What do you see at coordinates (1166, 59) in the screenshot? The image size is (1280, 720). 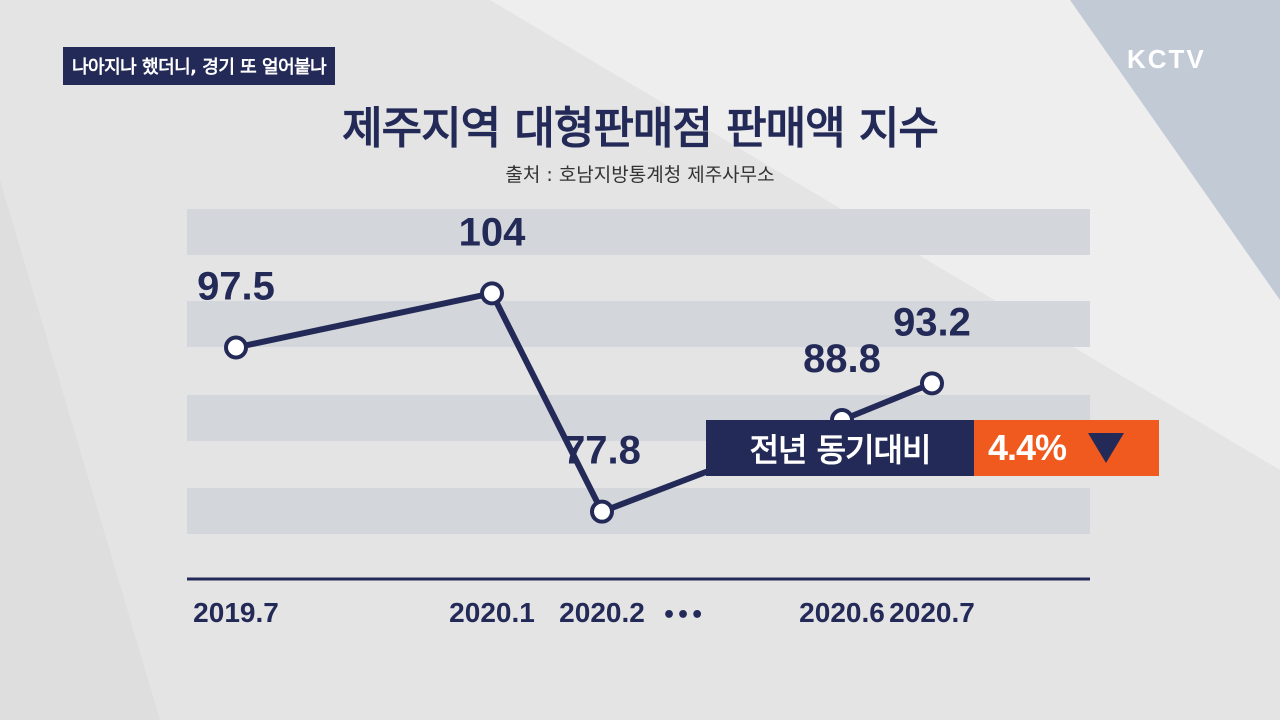 I see `channel-logo: KCTV` at bounding box center [1166, 59].